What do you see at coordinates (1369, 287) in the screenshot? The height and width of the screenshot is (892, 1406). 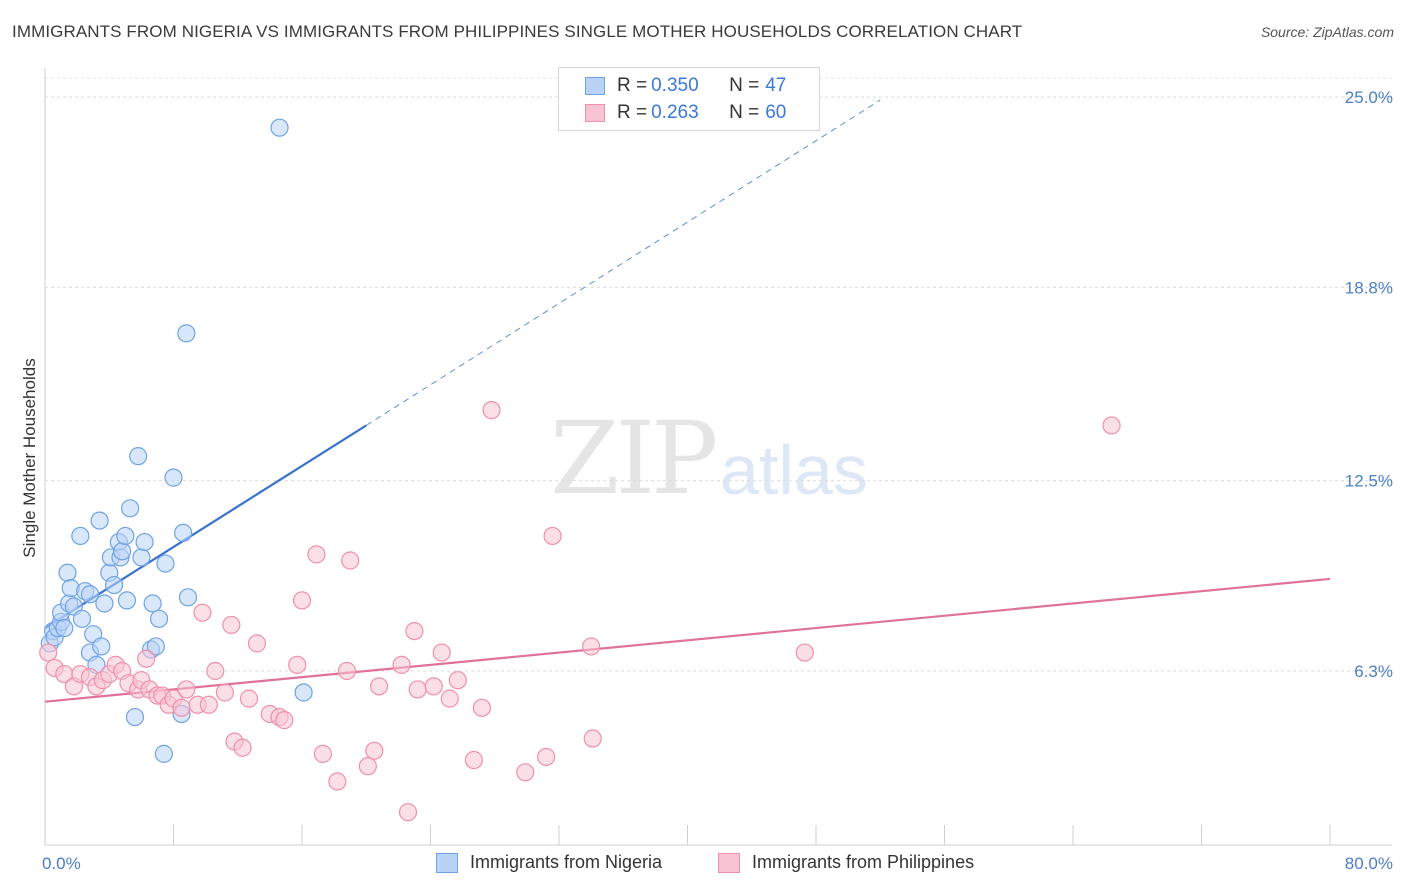 I see `y-tick-label: 18.8%` at bounding box center [1369, 287].